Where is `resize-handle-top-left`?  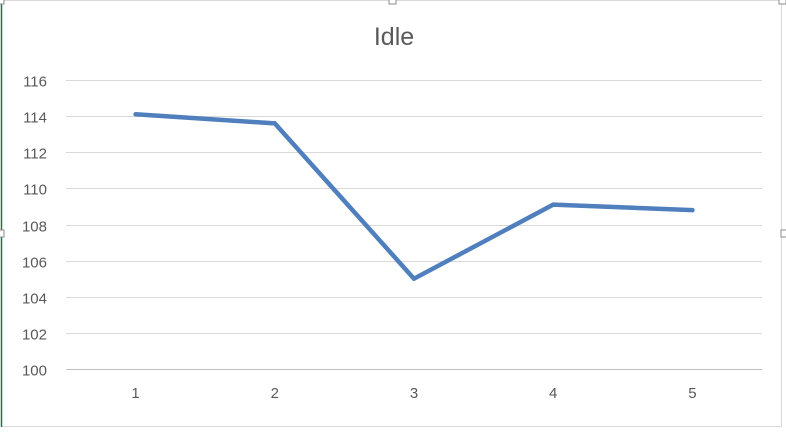
resize-handle-top-left is located at coordinates (2, 2).